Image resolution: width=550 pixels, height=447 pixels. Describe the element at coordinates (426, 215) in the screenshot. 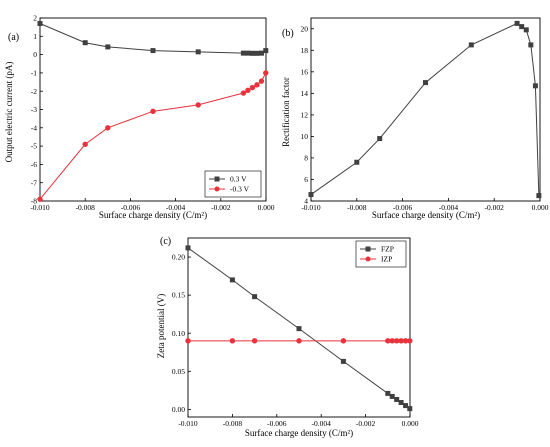

I see `x-axis-label-b: Surface charge density (C/m²)` at that location.